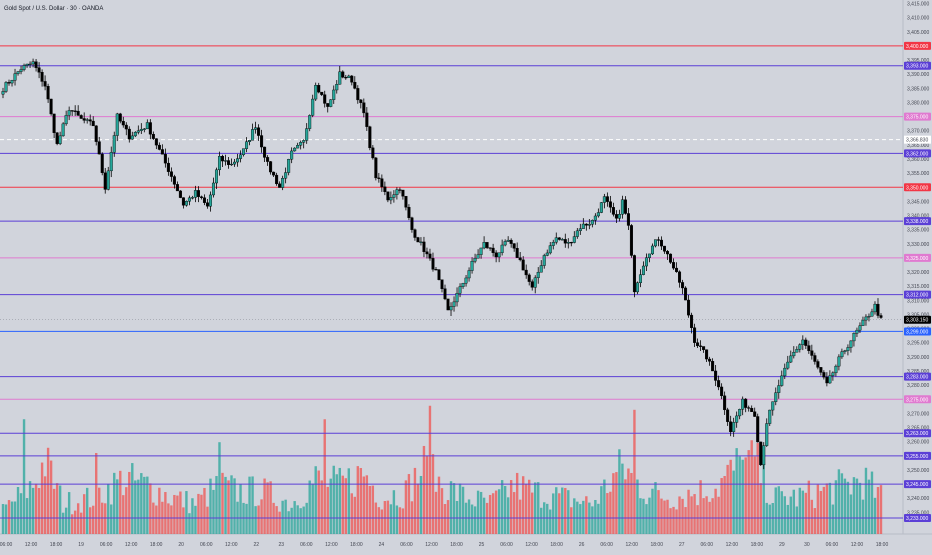 This screenshot has width=932, height=555. I want to click on level-price-badge-text: 3,350.000, so click(917, 188).